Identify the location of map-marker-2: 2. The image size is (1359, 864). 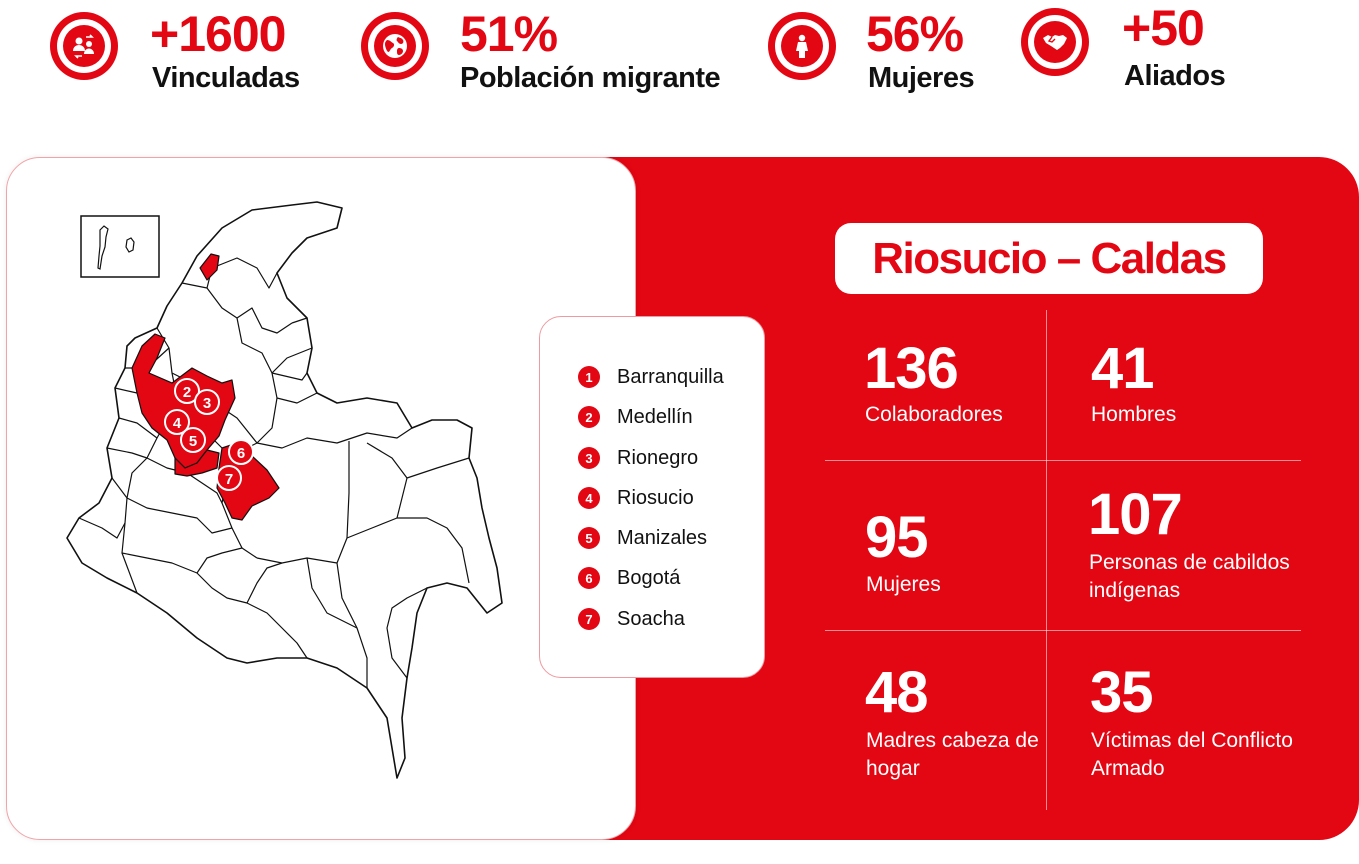
(187, 391).